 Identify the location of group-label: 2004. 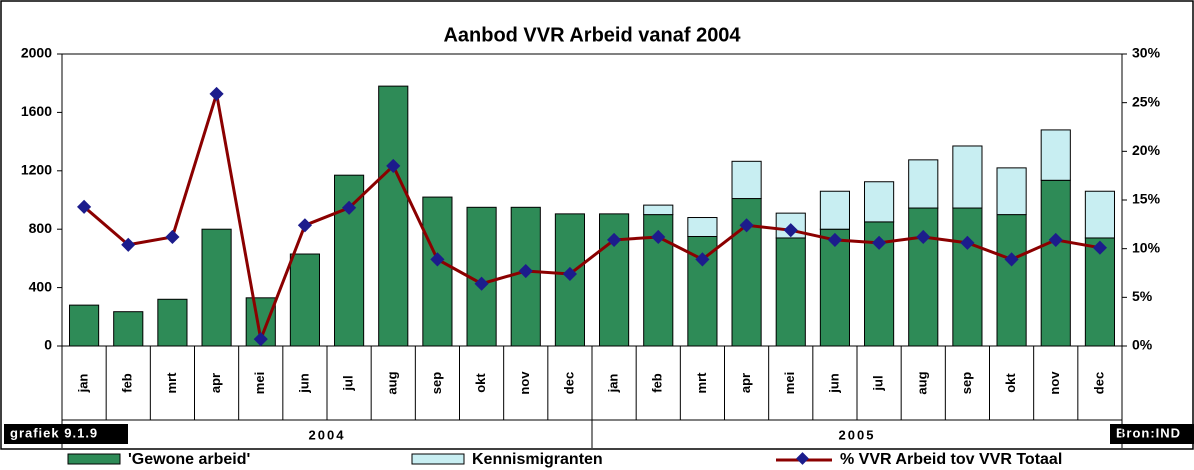
(327, 434).